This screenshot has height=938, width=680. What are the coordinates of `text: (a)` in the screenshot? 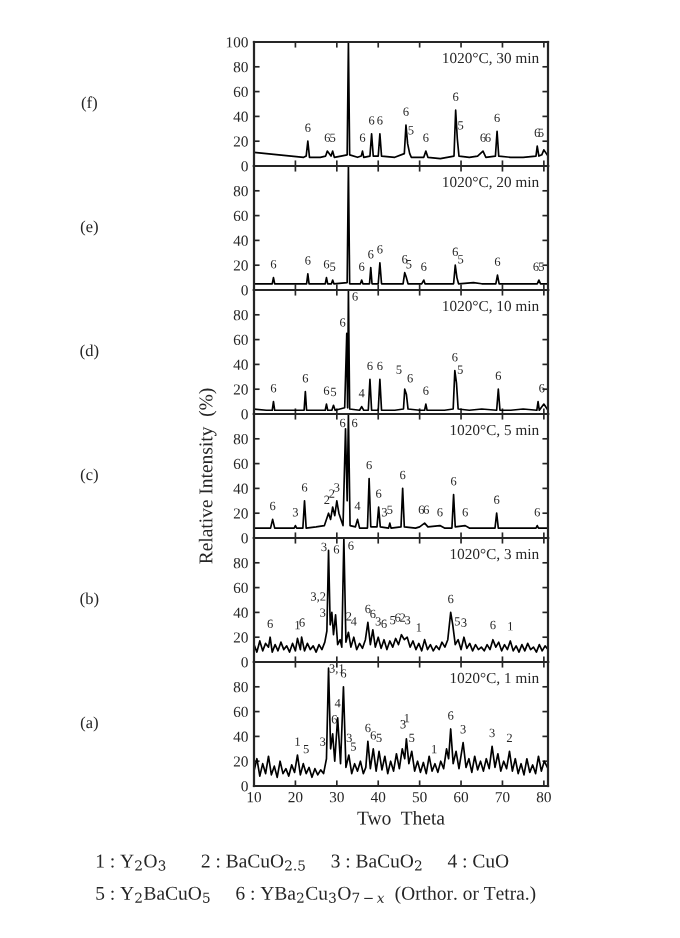 It's located at (89, 724).